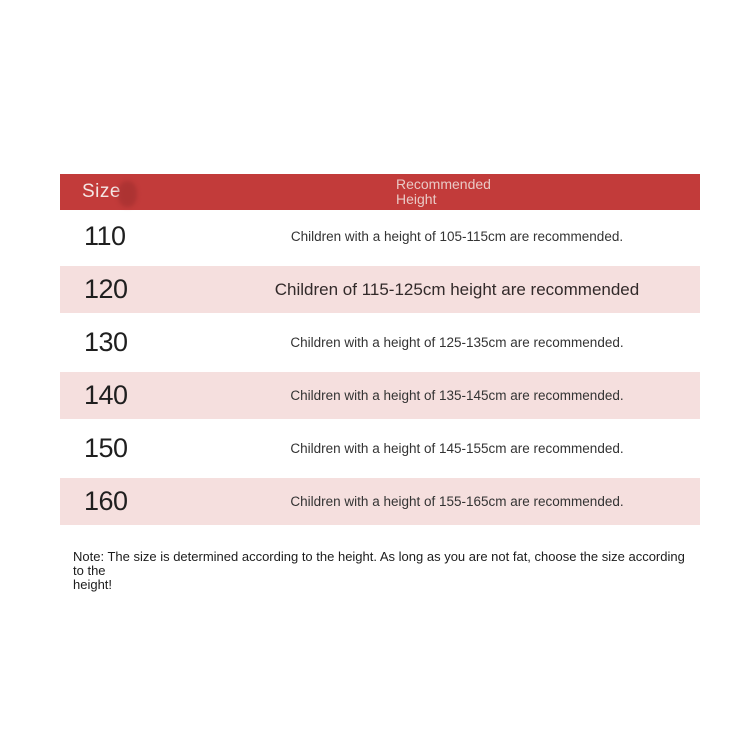 The image size is (750, 750). I want to click on column-header-size: Size, so click(101, 191).